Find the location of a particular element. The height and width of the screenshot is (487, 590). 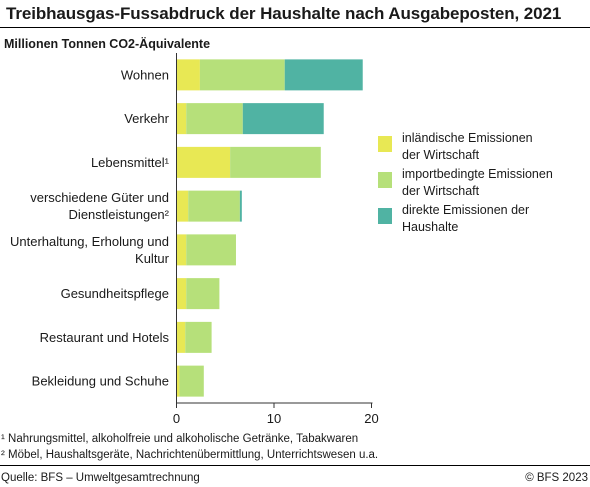

legend-item-direct: direkte Emissionen der Haushalte is located at coordinates (483, 220).